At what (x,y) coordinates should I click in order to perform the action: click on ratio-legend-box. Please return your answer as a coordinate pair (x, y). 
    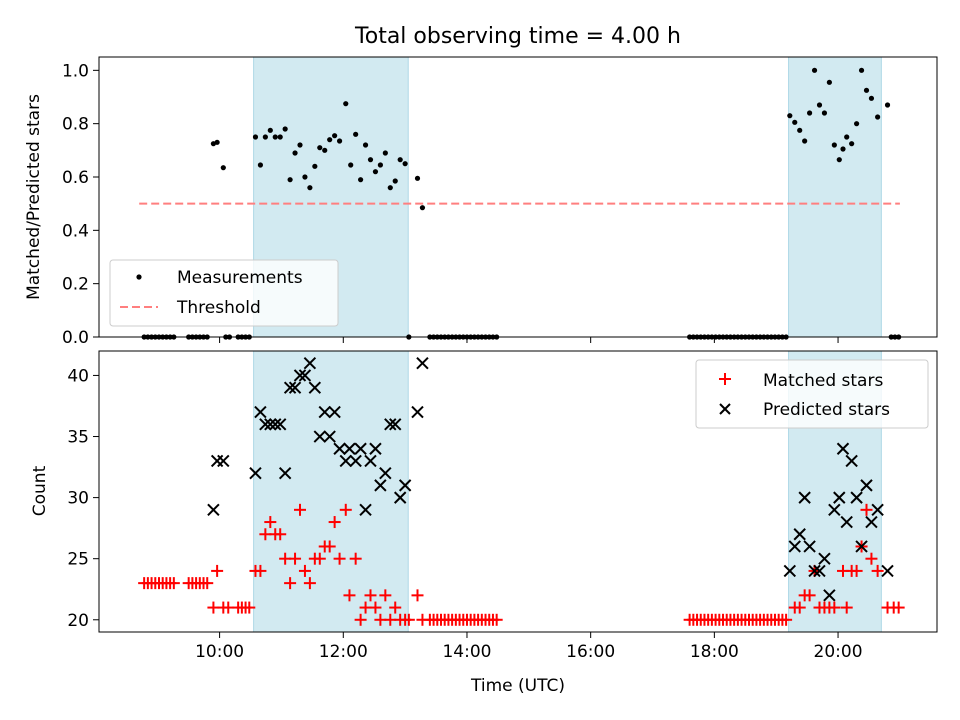
    Looking at the image, I should click on (224, 293).